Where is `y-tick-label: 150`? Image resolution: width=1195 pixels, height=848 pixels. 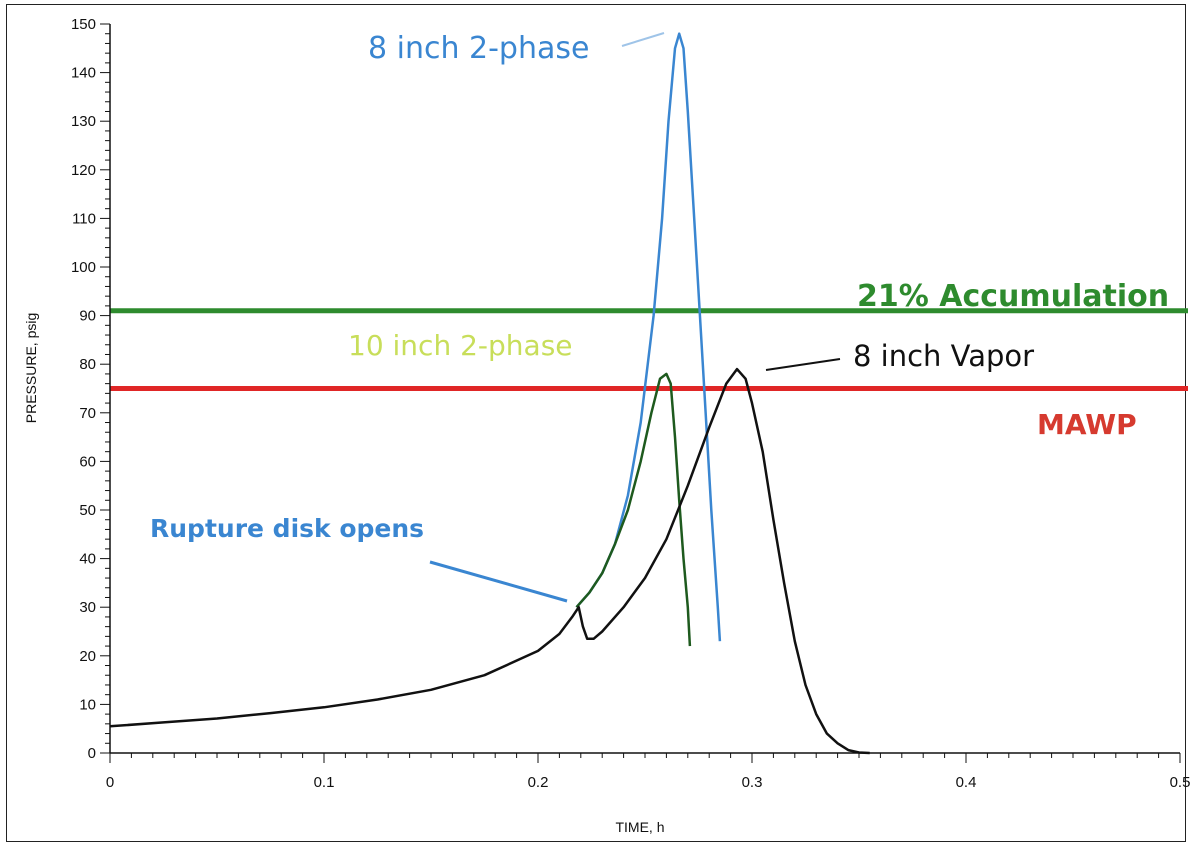 y-tick-label: 150 is located at coordinates (83, 24).